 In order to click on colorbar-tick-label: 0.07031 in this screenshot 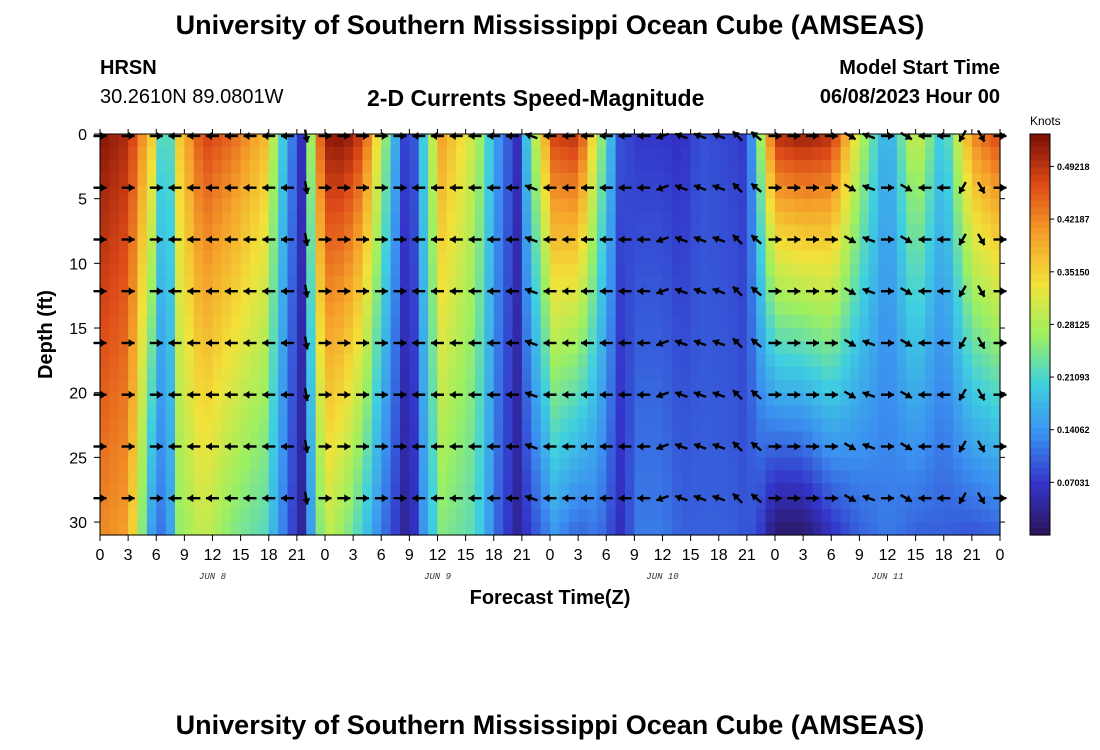, I will do `click(1073, 483)`.